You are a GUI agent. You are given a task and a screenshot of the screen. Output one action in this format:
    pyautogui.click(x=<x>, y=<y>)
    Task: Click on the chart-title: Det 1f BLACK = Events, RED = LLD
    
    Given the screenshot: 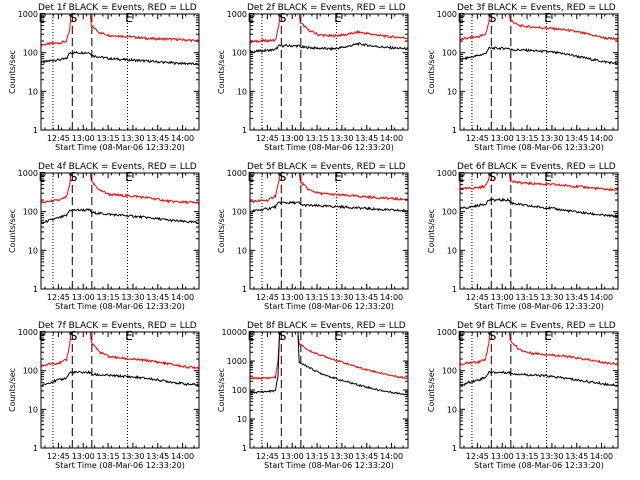 What is the action you would take?
    pyautogui.click(x=117, y=8)
    